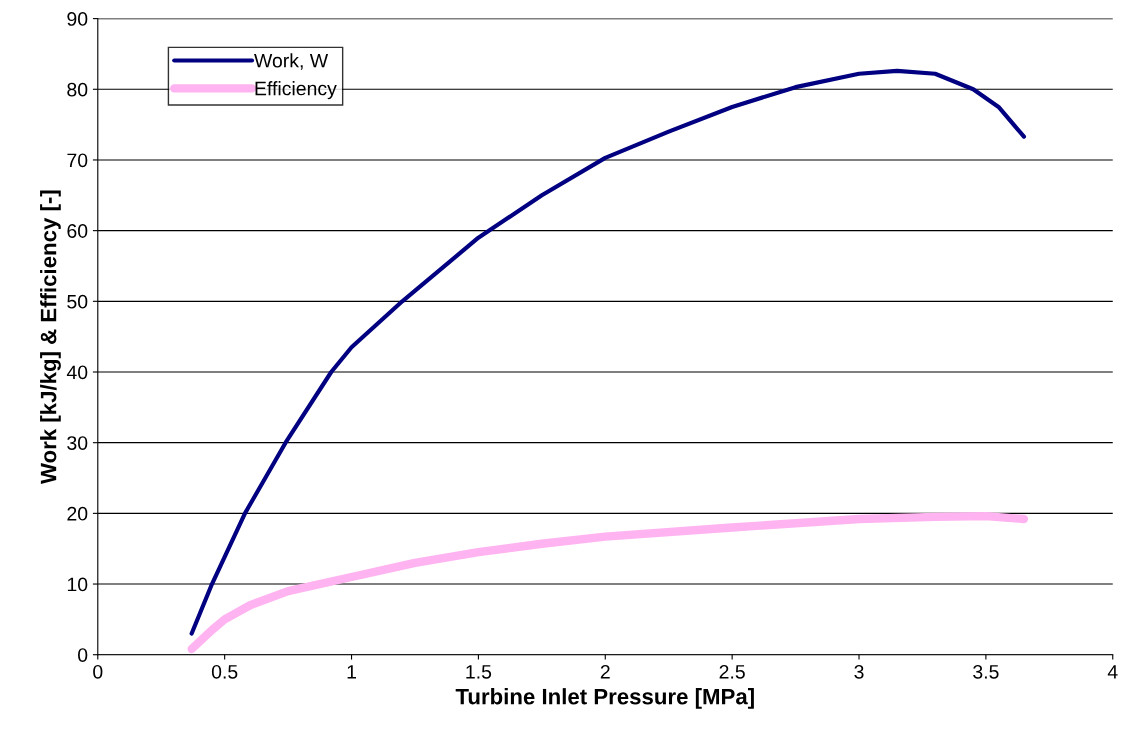  Describe the element at coordinates (1112, 672) in the screenshot. I see `x-tick-label: 4` at that location.